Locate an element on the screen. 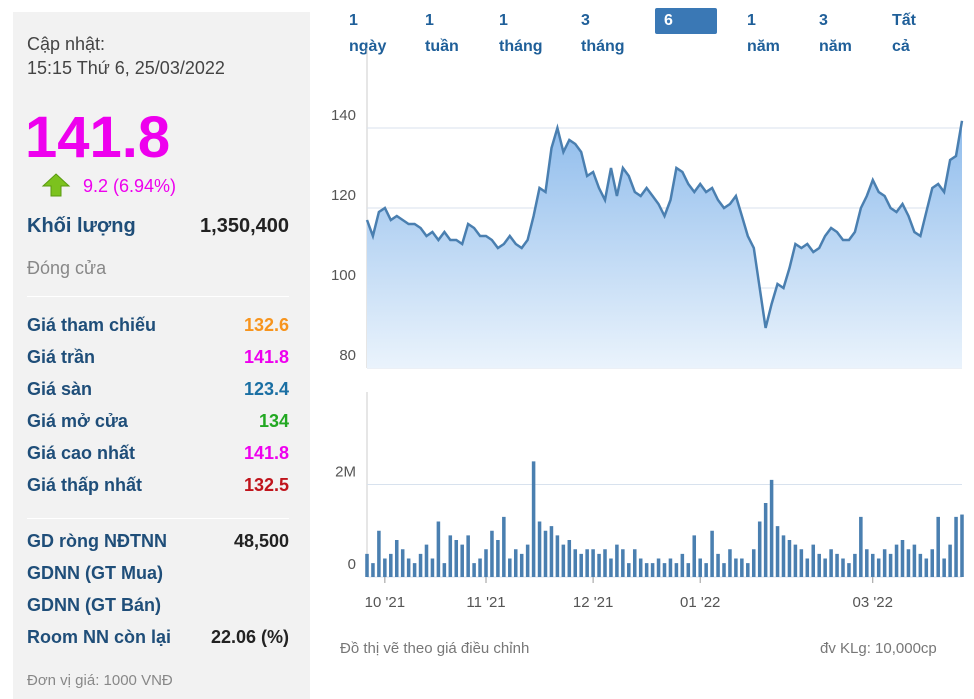  foreign-value: 48,500 is located at coordinates (261, 541).